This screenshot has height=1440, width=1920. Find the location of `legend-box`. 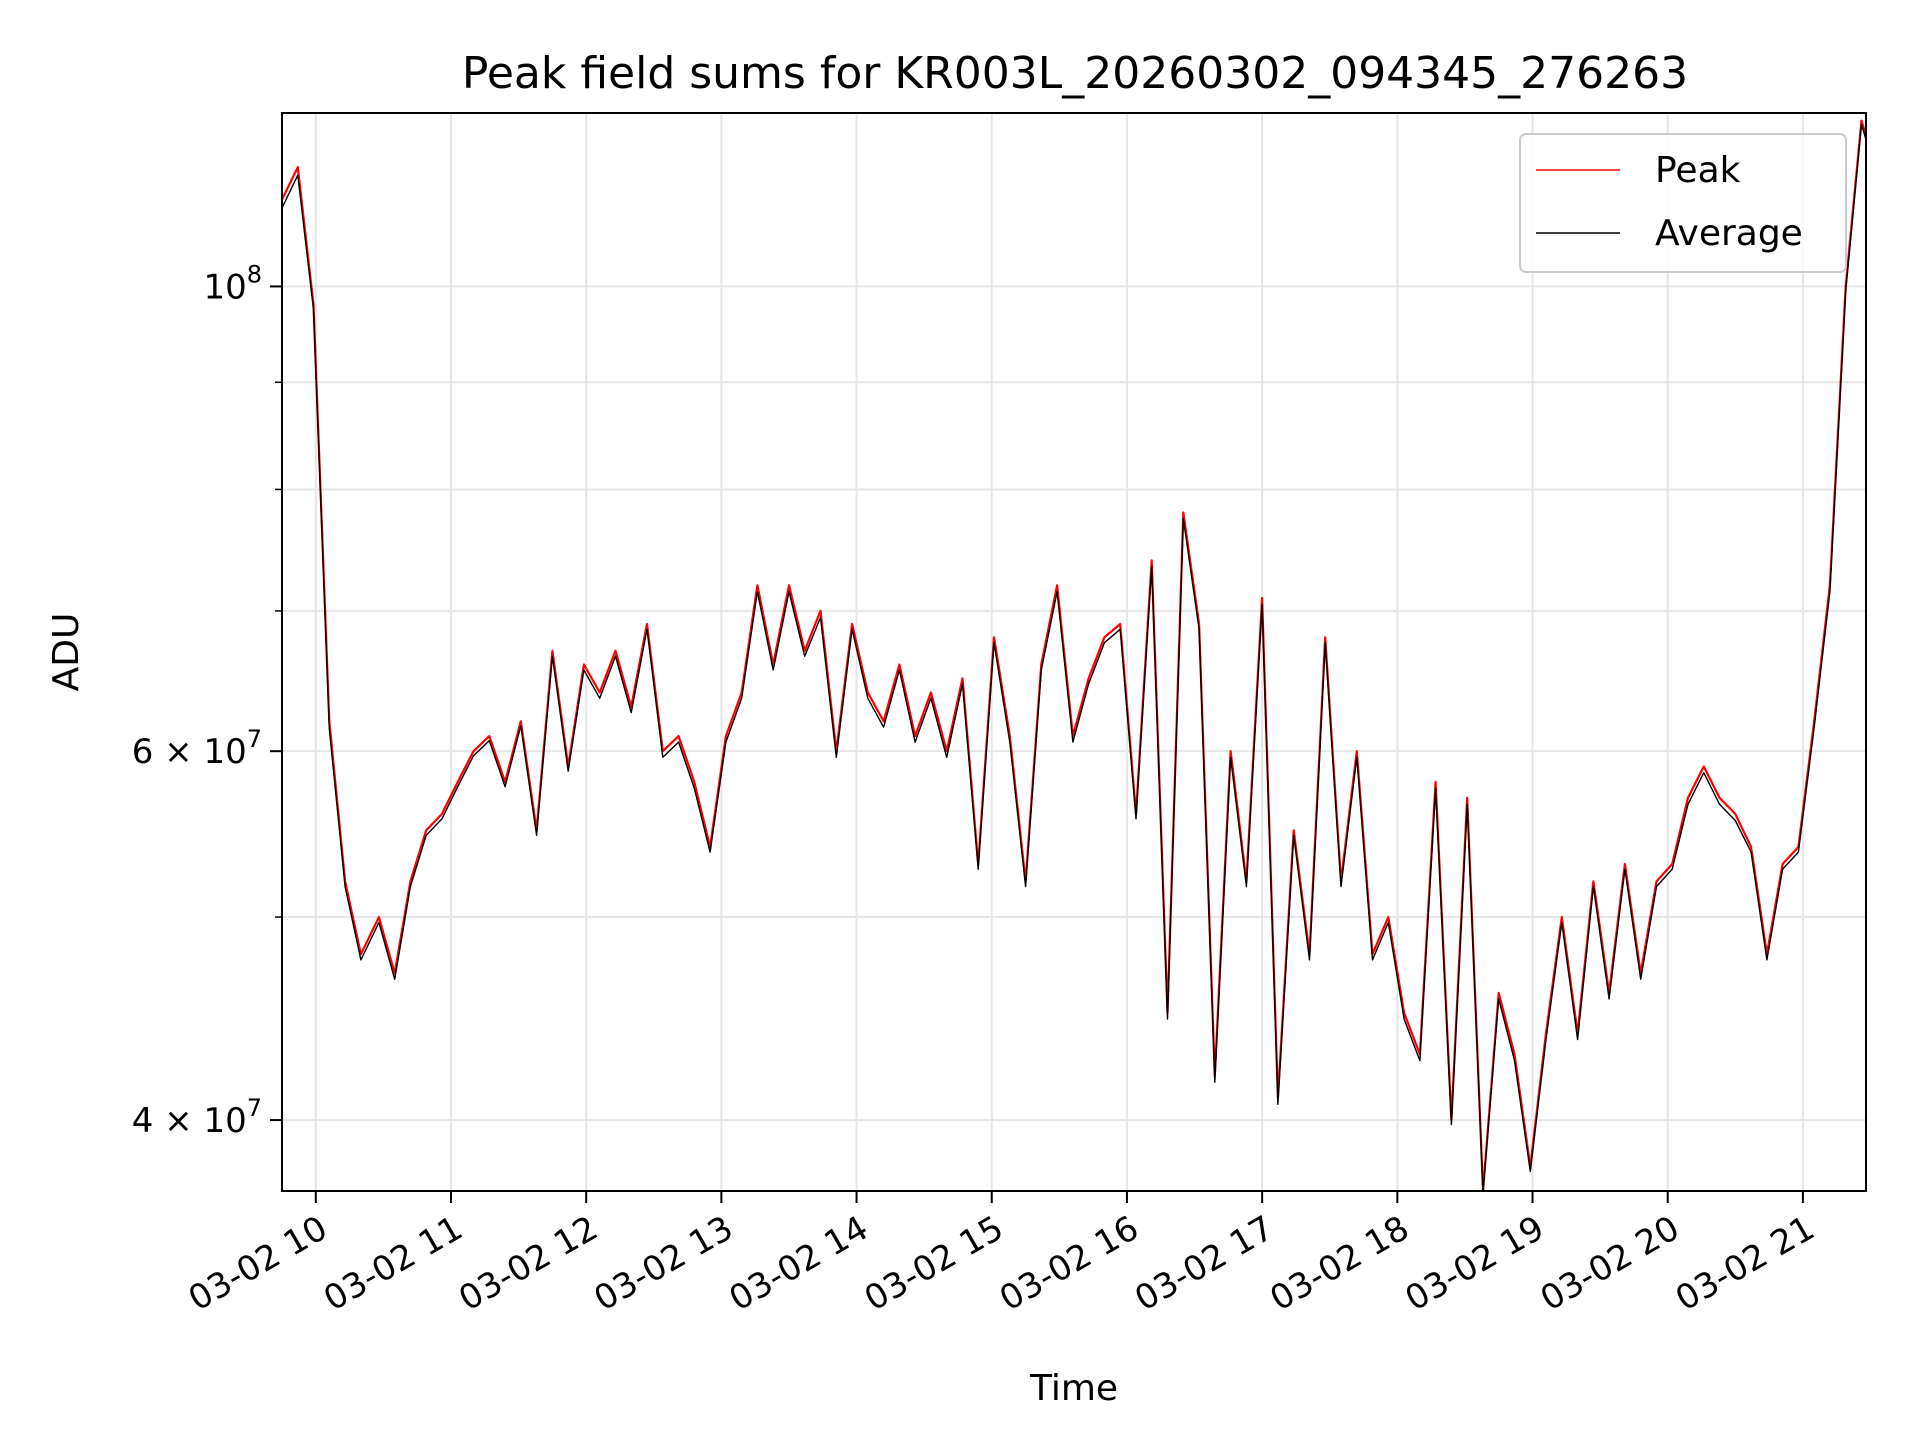

legend-box is located at coordinates (1683, 203).